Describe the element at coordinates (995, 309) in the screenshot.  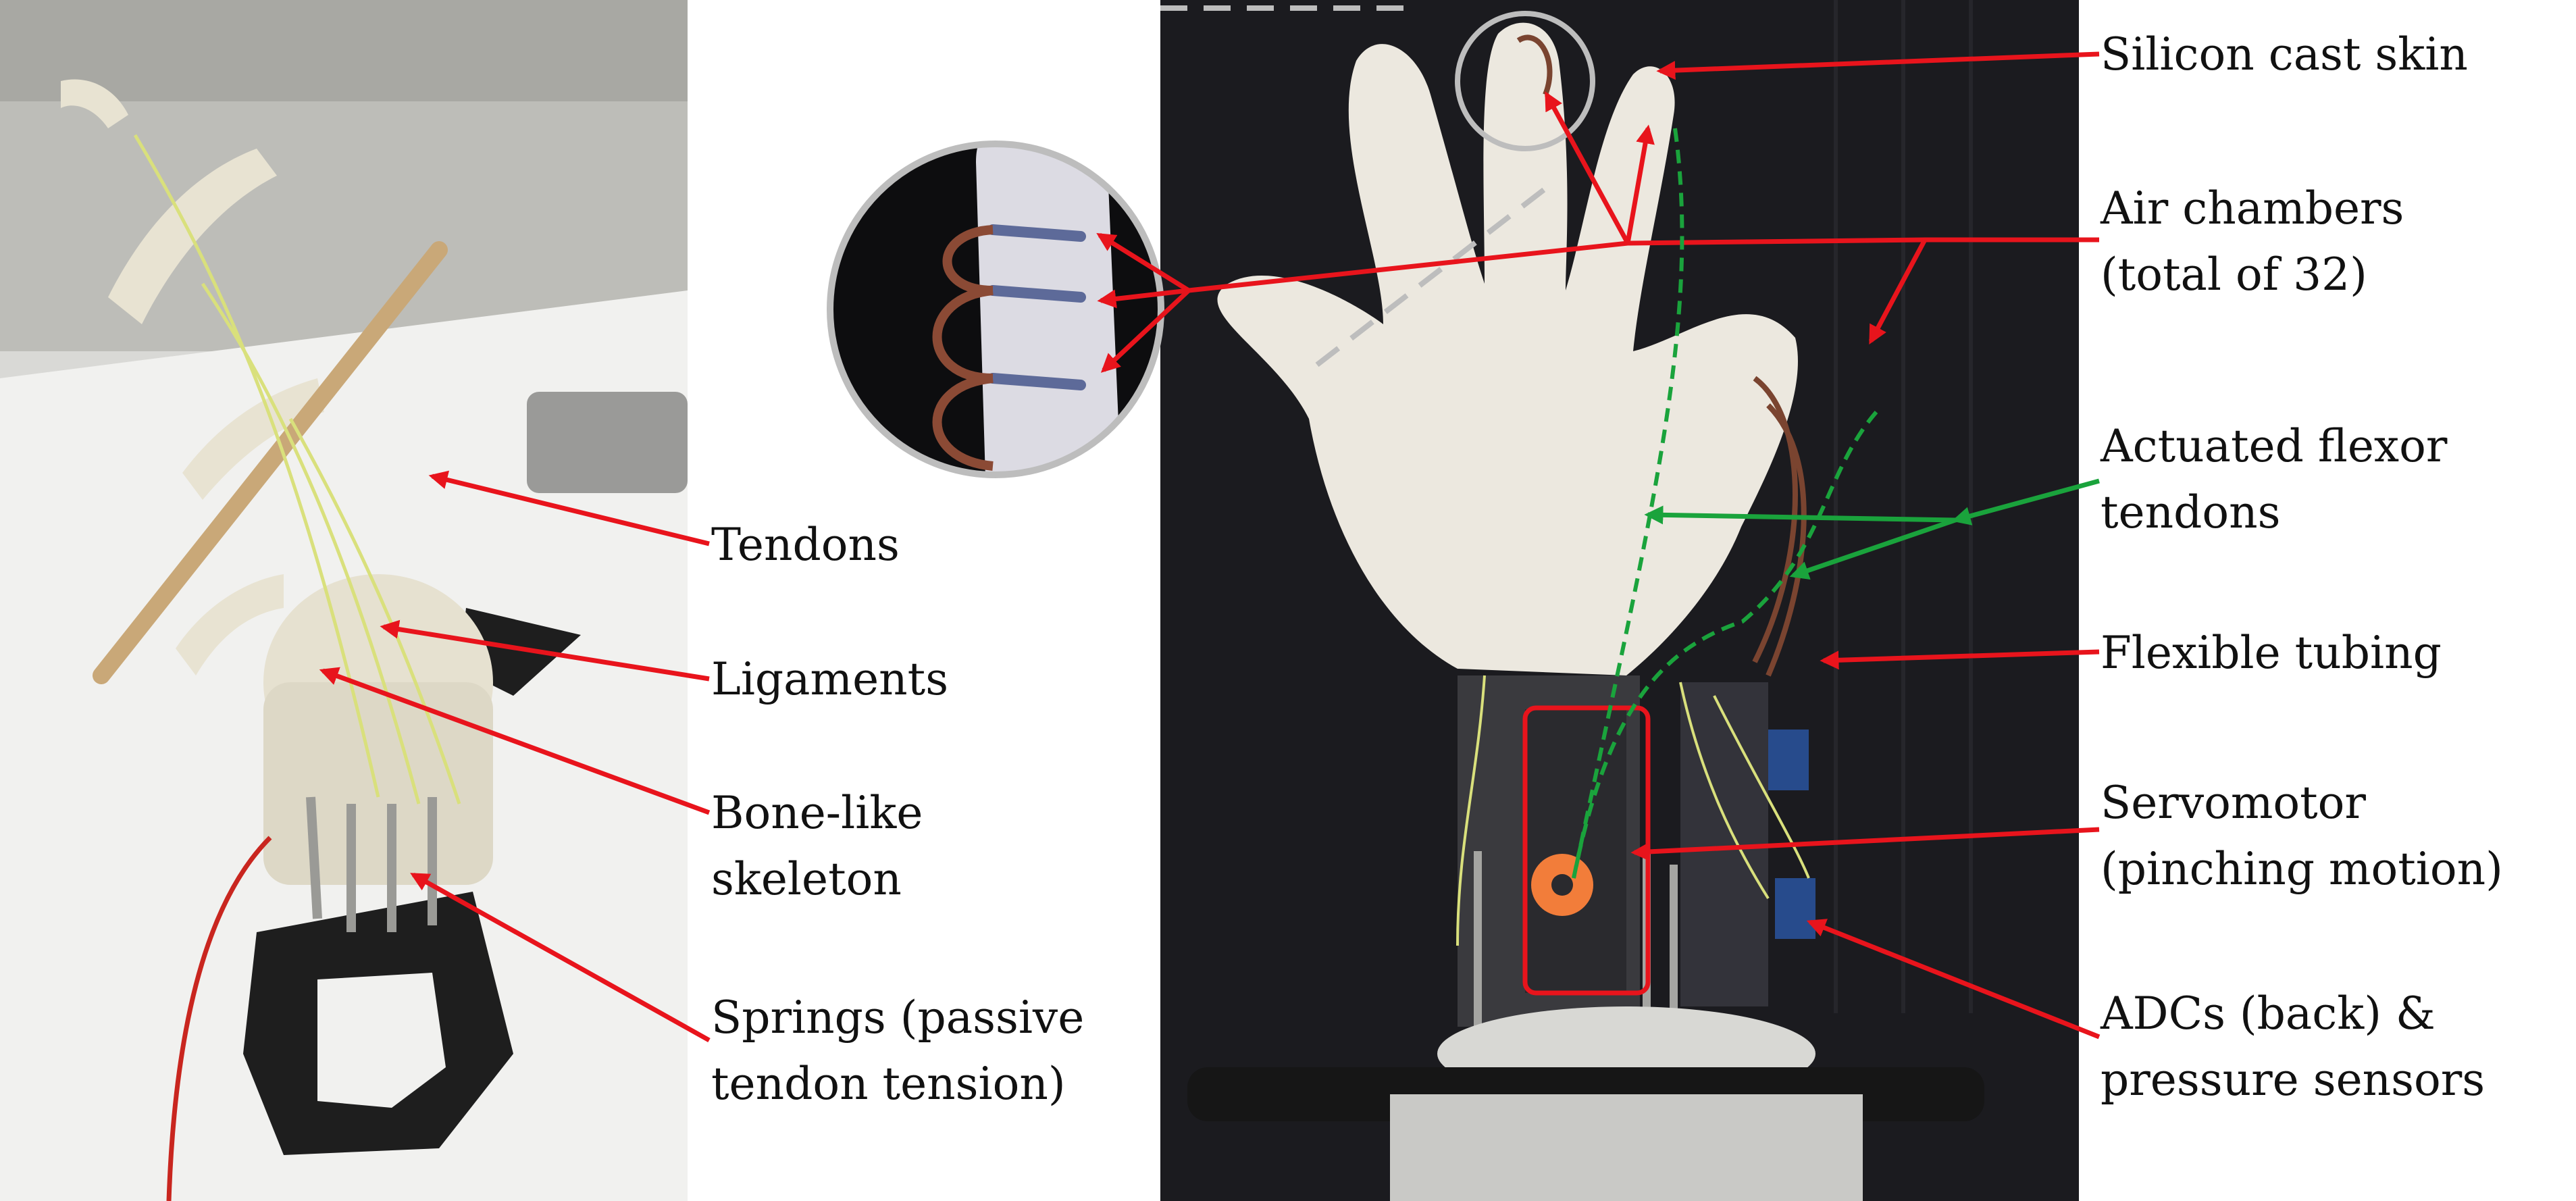
I see `fingertip-inset` at that location.